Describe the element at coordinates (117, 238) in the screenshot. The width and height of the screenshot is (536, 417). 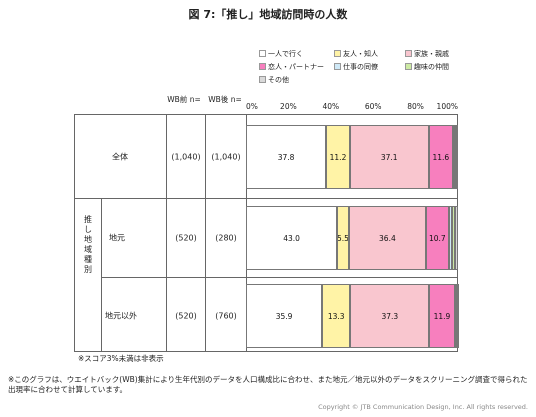
I see `category-label: 地元` at that location.